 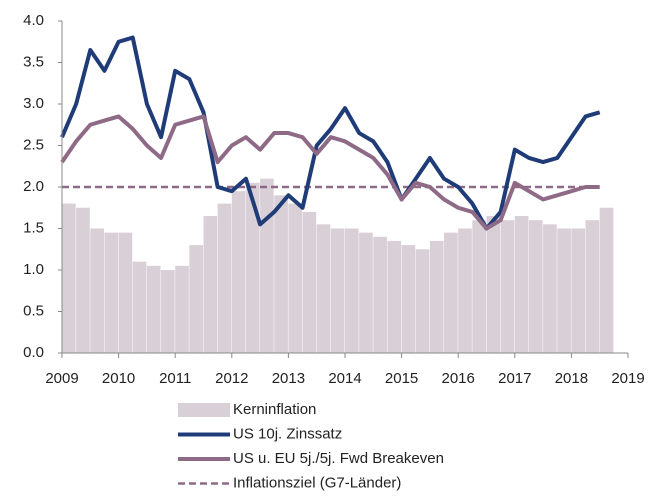 I want to click on y-tick-label: 0.5, so click(x=33, y=310).